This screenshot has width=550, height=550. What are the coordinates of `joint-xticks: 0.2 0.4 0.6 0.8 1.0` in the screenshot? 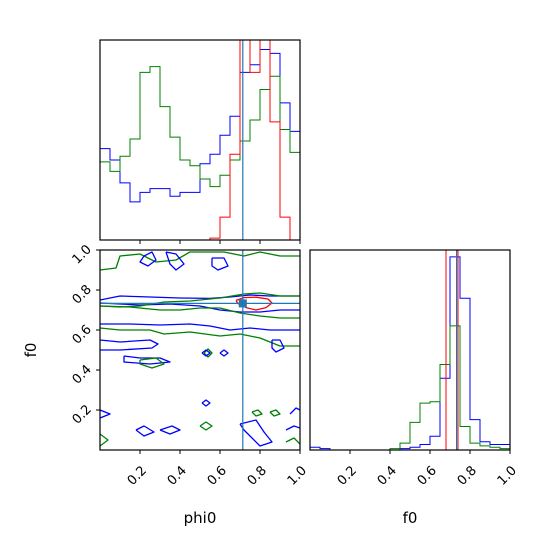 It's located at (217, 469).